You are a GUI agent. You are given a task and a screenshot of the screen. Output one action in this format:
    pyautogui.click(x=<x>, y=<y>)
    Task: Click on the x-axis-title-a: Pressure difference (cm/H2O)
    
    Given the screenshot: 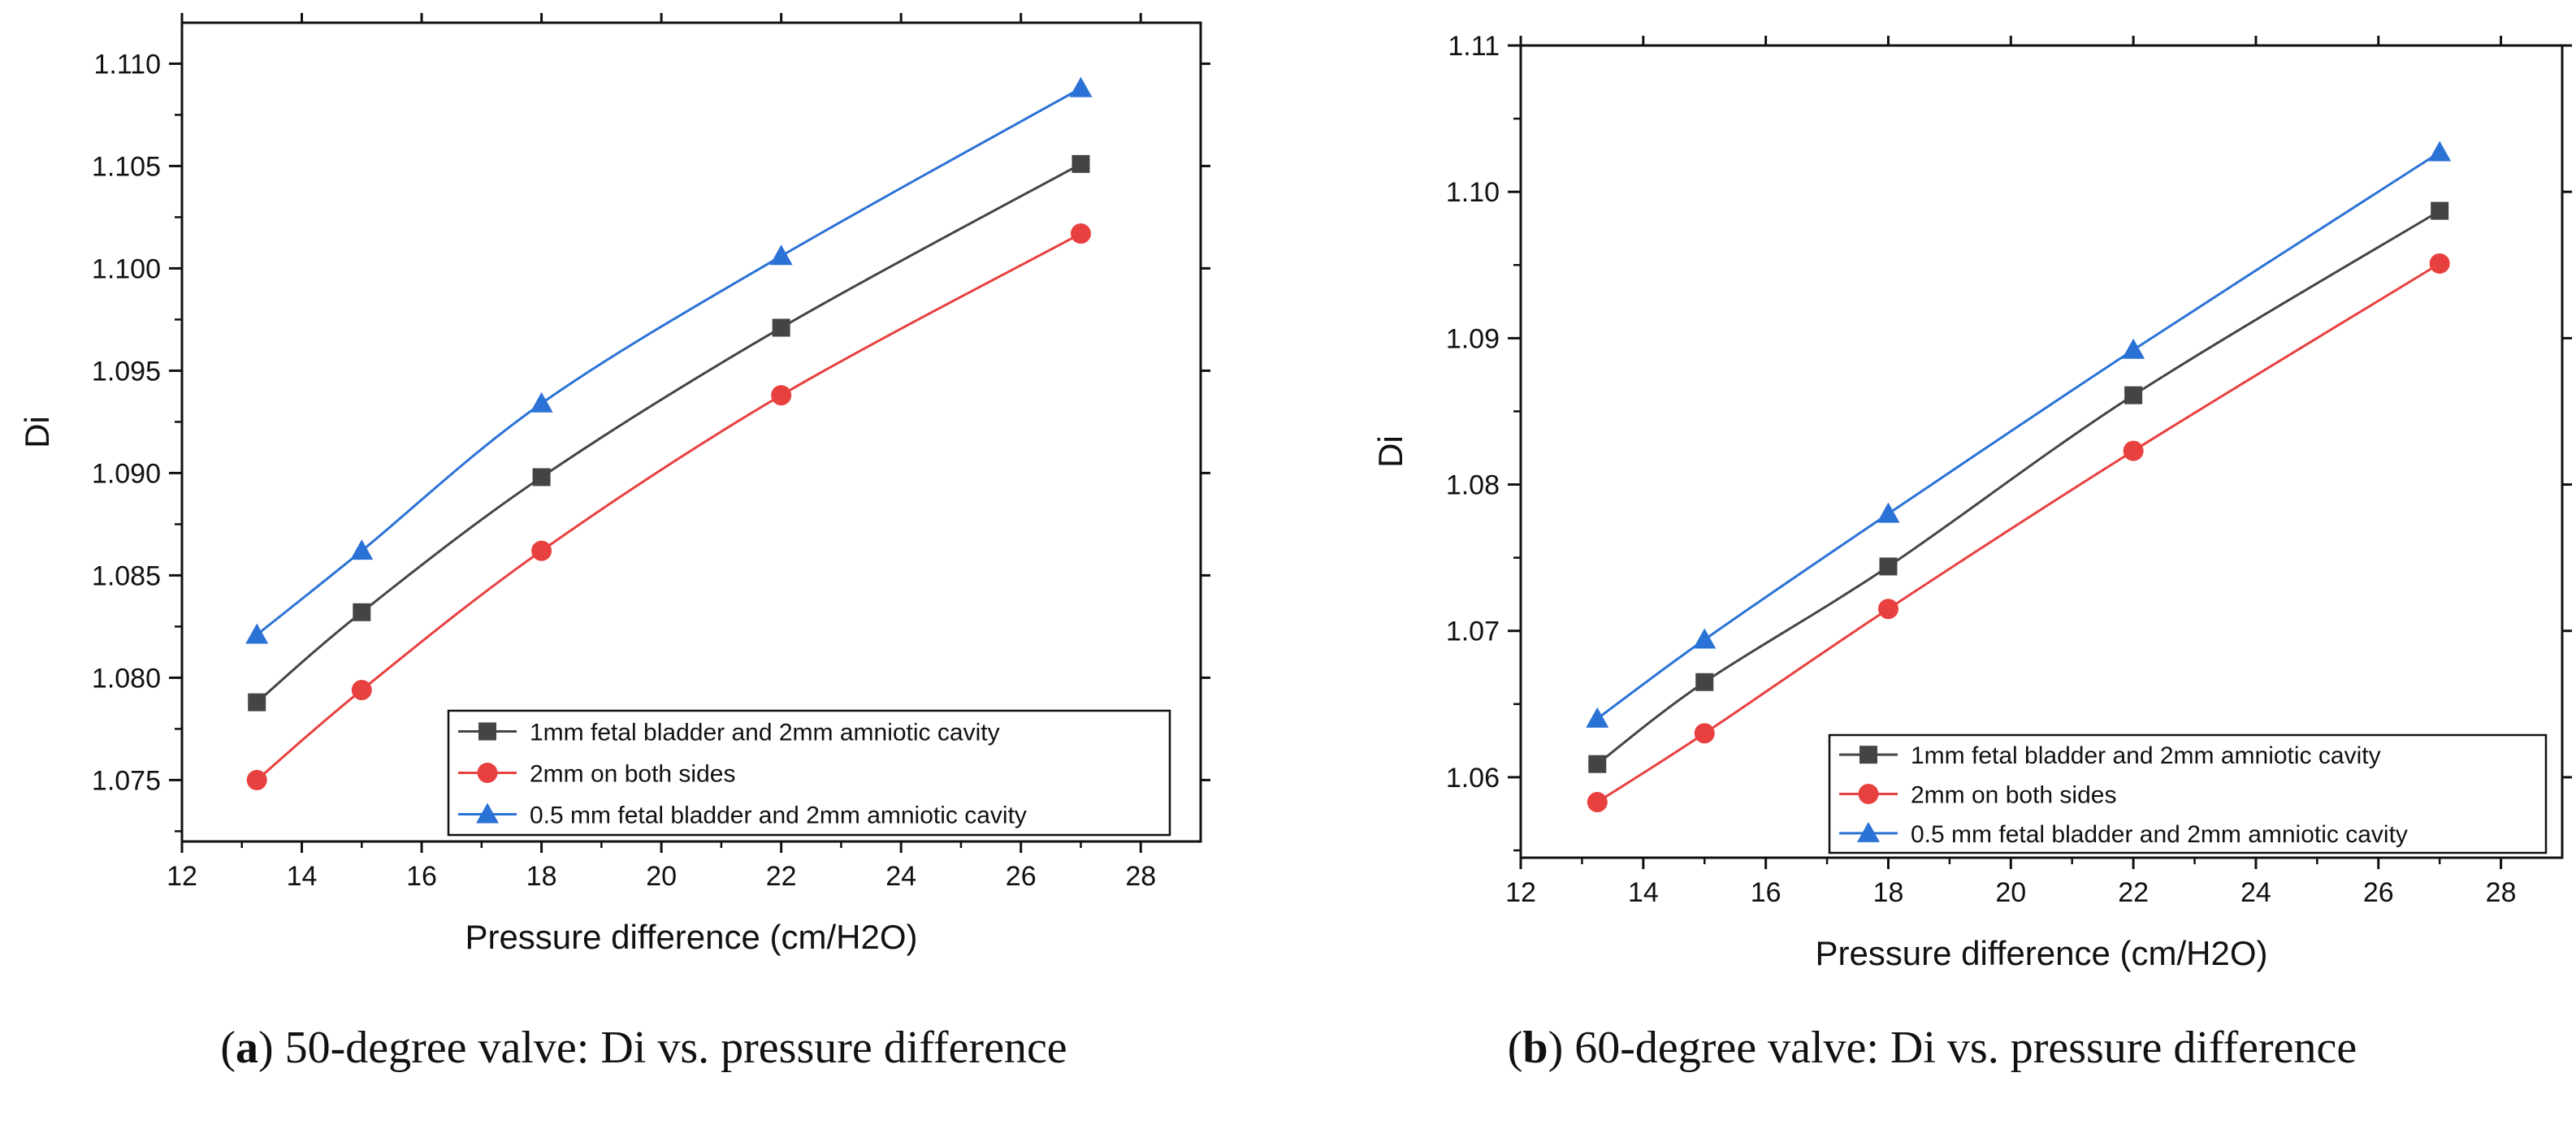 What is the action you would take?
    pyautogui.click(x=691, y=937)
    